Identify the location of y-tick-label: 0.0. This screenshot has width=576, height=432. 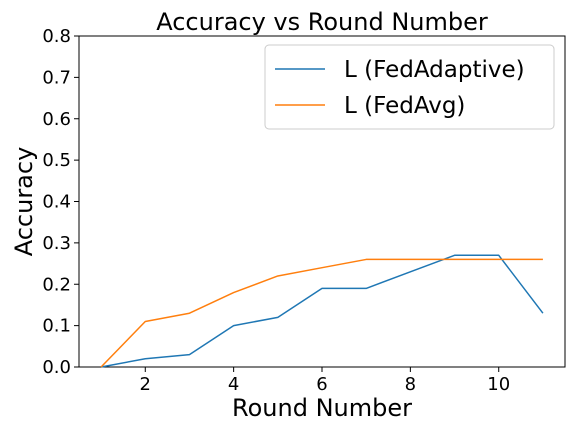
(56, 367).